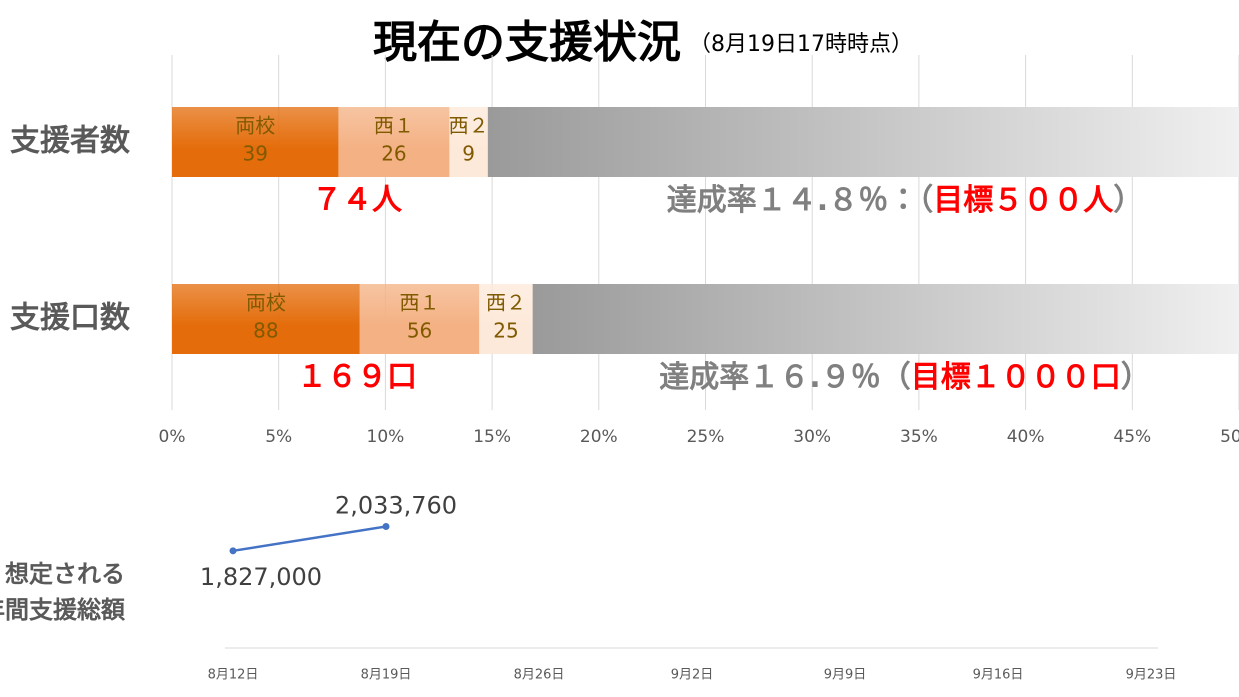 This screenshot has height=697, width=1239. Describe the element at coordinates (1132, 437) in the screenshot. I see `x-tick-label: 45%` at that location.